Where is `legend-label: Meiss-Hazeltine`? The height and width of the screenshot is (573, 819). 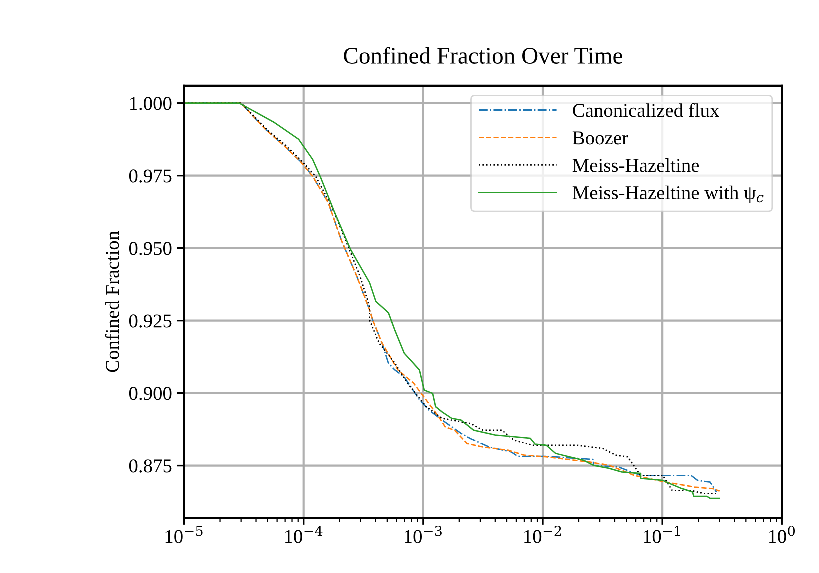
legend-label: Meiss-Hazeltine is located at coordinates (636, 165).